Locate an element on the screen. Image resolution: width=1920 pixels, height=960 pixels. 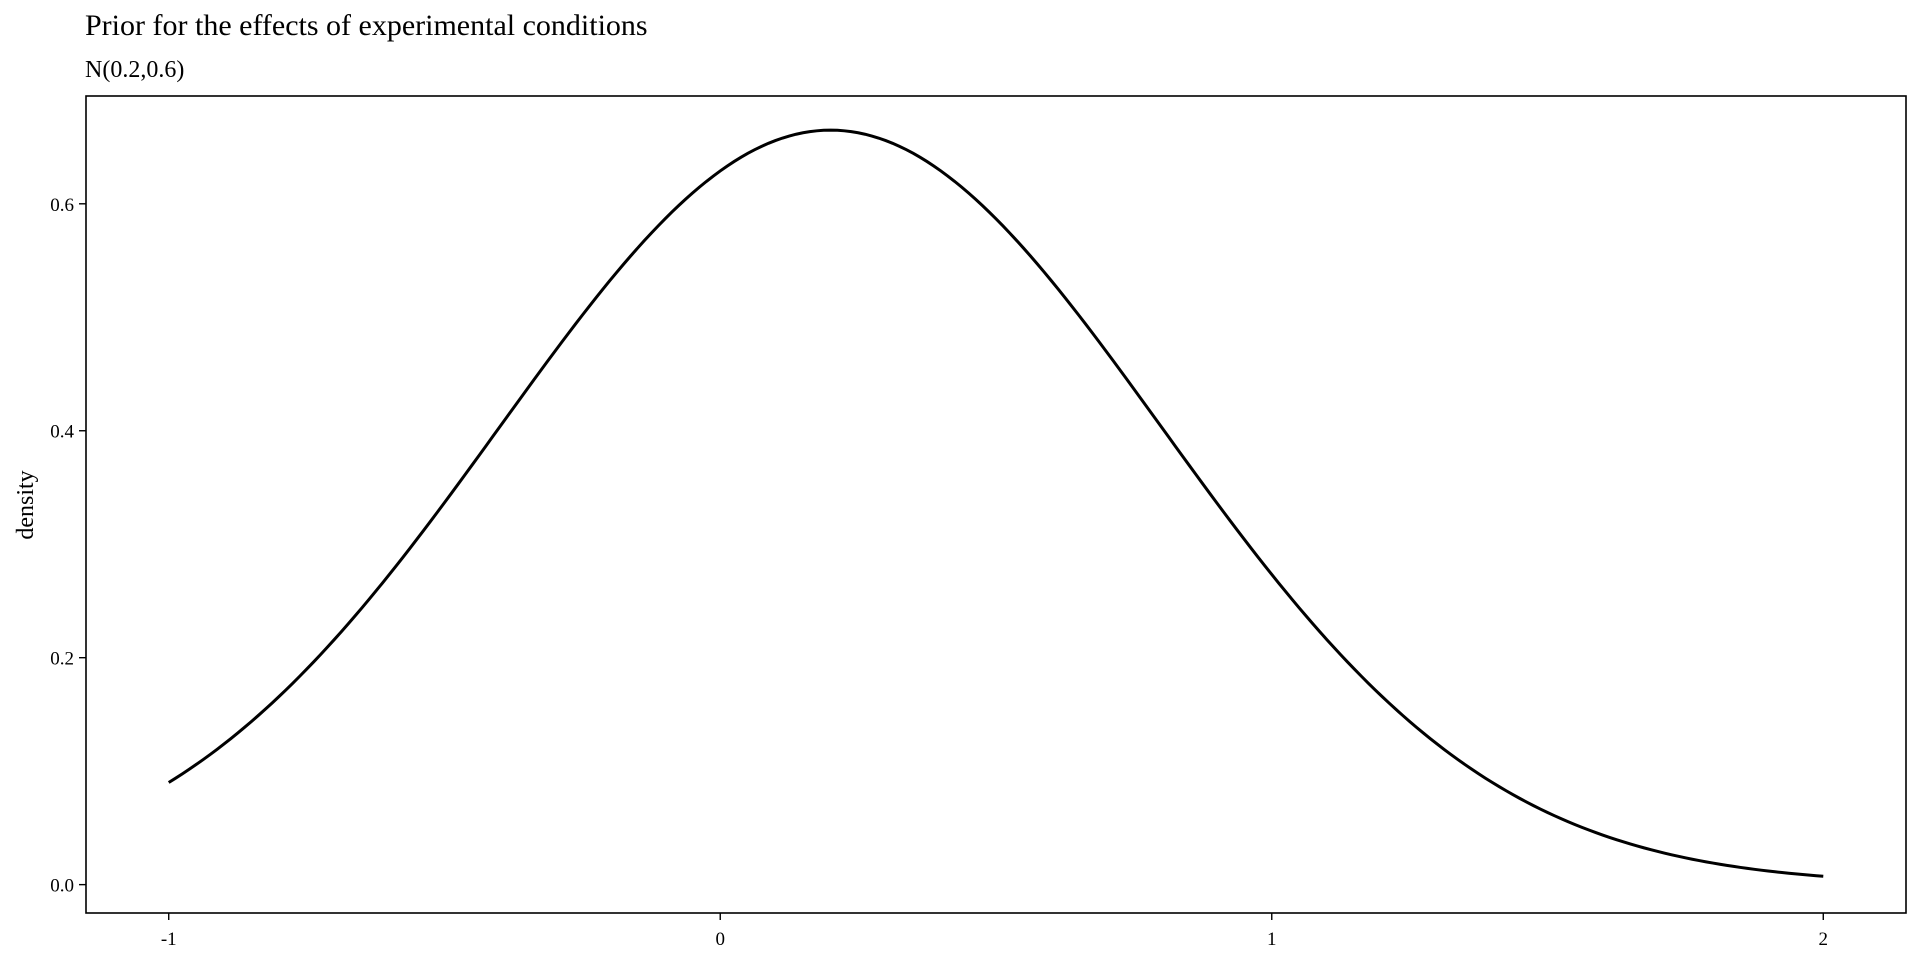
y-tick-label: 0.4 is located at coordinates (62, 432).